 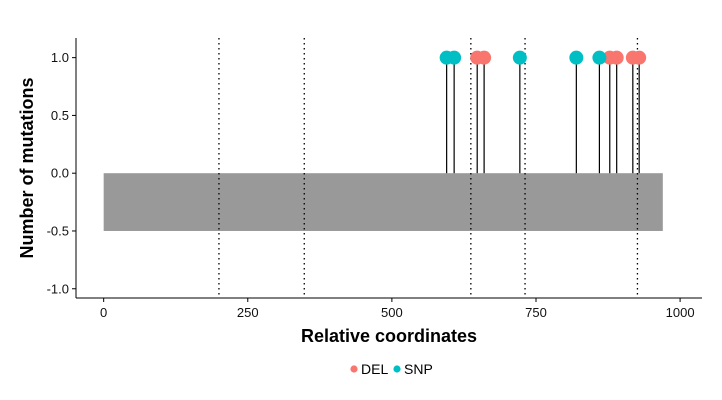 I want to click on region-bar, so click(x=383, y=202).